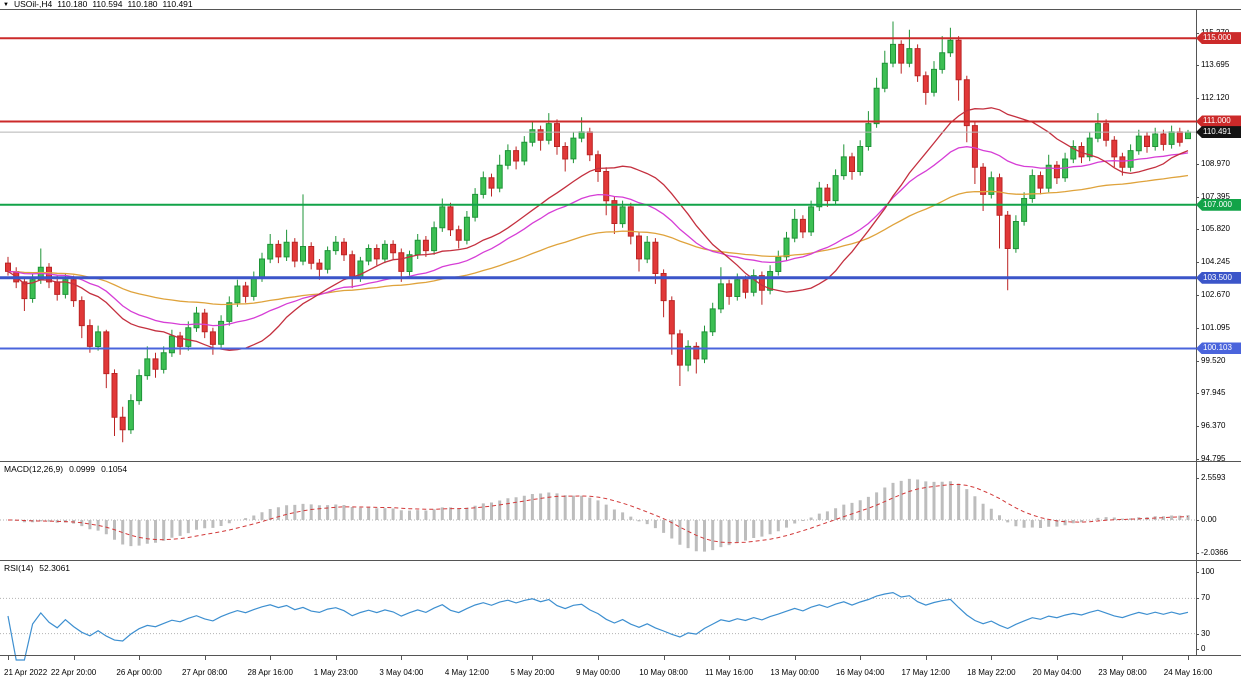 This screenshot has width=1241, height=688. What do you see at coordinates (466, 672) in the screenshot?
I see `time-axis-label: 4 May 12:00` at bounding box center [466, 672].